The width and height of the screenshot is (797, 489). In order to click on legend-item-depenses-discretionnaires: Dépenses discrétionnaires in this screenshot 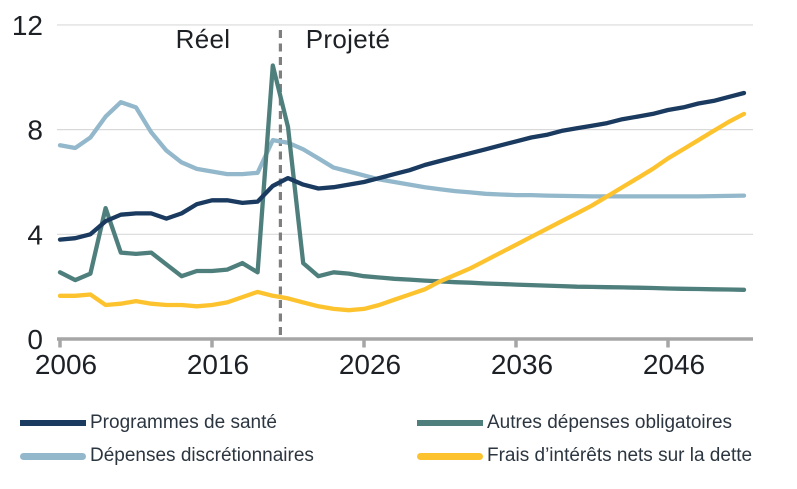, I will do `click(167, 456)`.